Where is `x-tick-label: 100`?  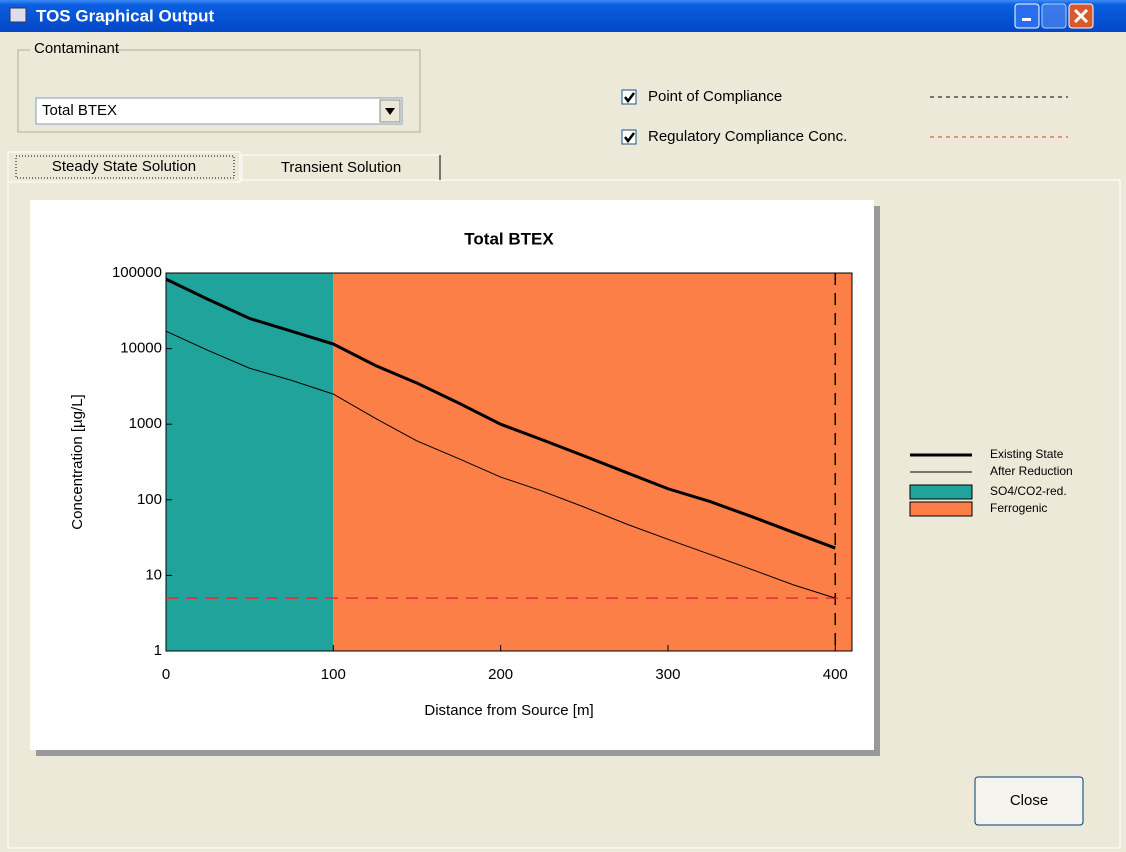
x-tick-label: 100 is located at coordinates (333, 674).